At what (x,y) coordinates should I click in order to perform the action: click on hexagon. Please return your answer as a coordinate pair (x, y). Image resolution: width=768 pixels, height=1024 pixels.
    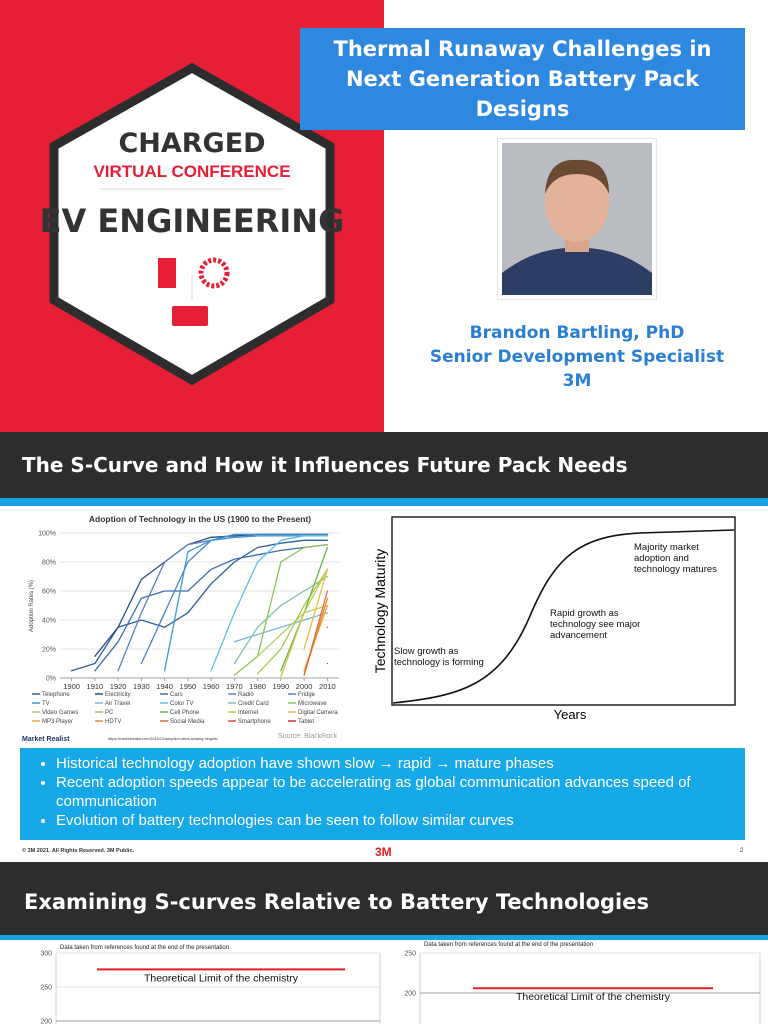
    Looking at the image, I should click on (192, 224).